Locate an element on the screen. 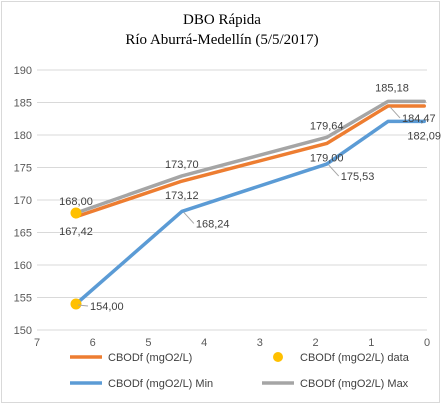 This screenshot has width=442, height=405. y-tick-label: 155 is located at coordinates (23, 299).